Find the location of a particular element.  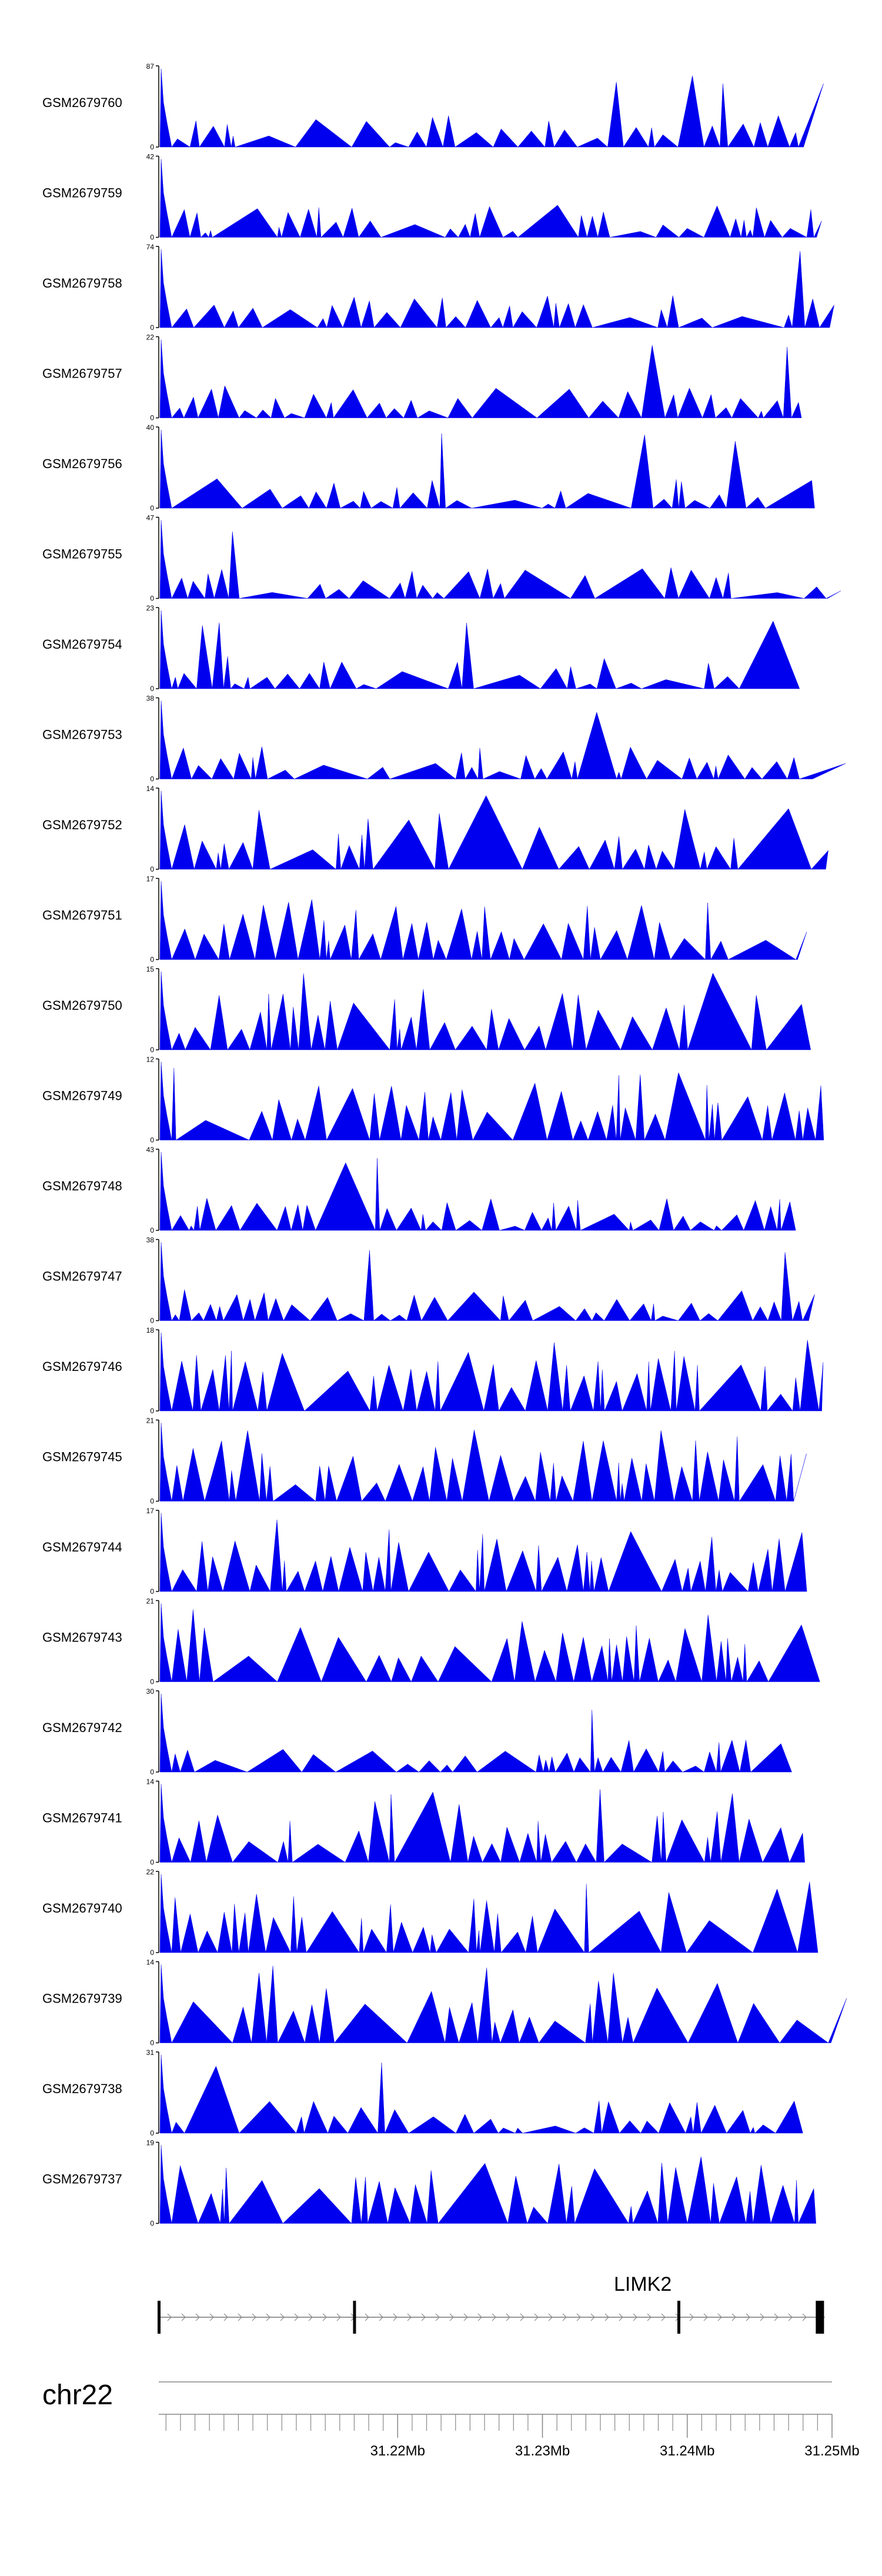

y-max-label: 22 is located at coordinates (150, 337).